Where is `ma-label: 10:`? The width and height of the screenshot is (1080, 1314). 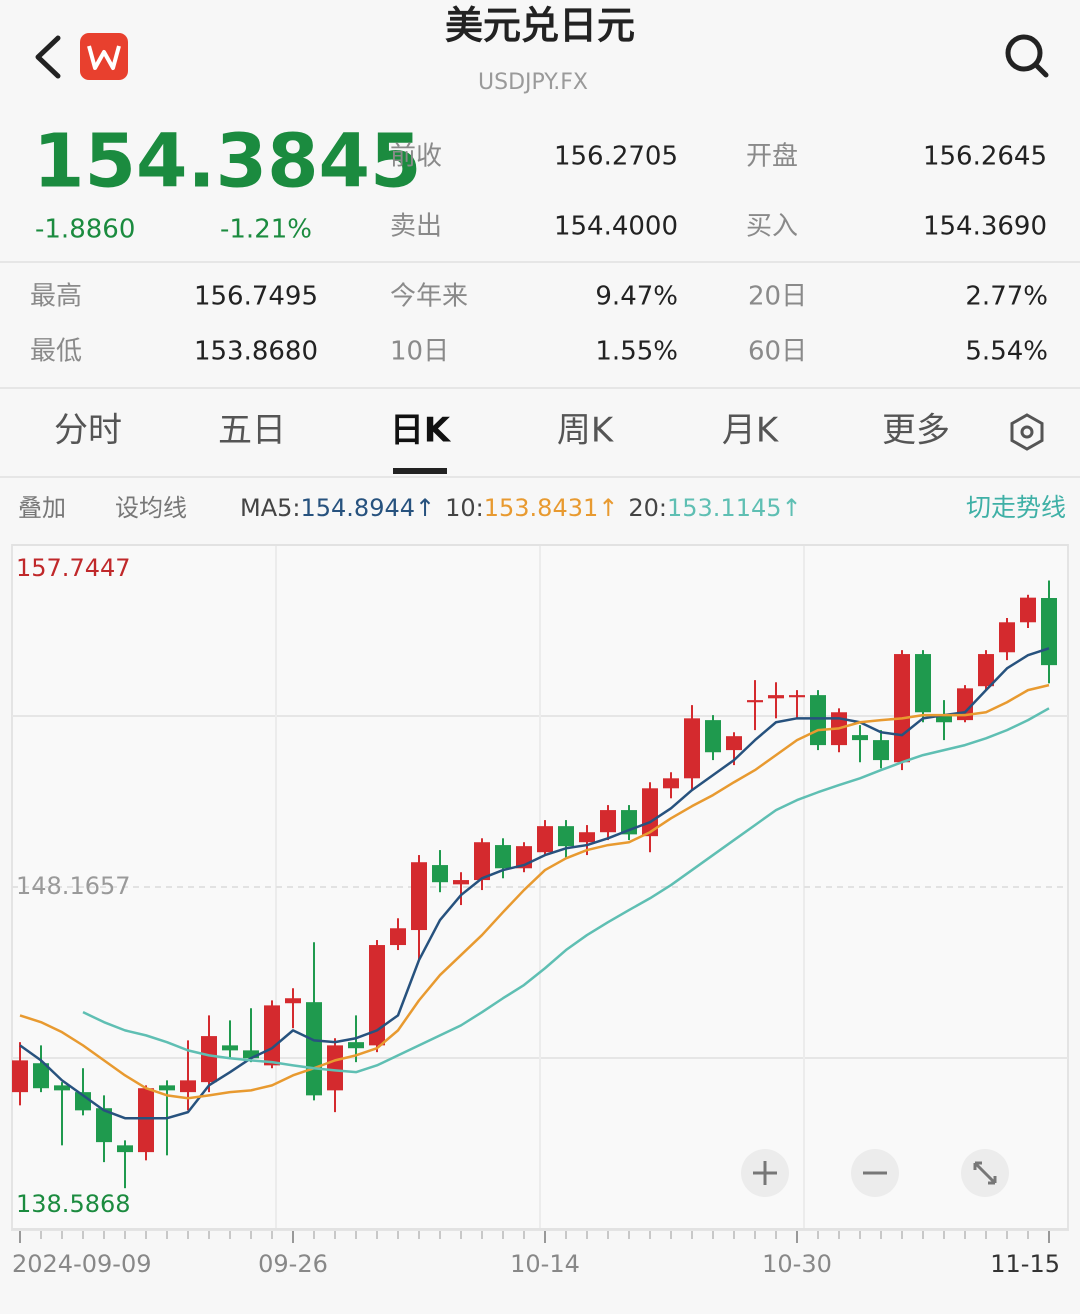
ma-label: 10: is located at coordinates (464, 508).